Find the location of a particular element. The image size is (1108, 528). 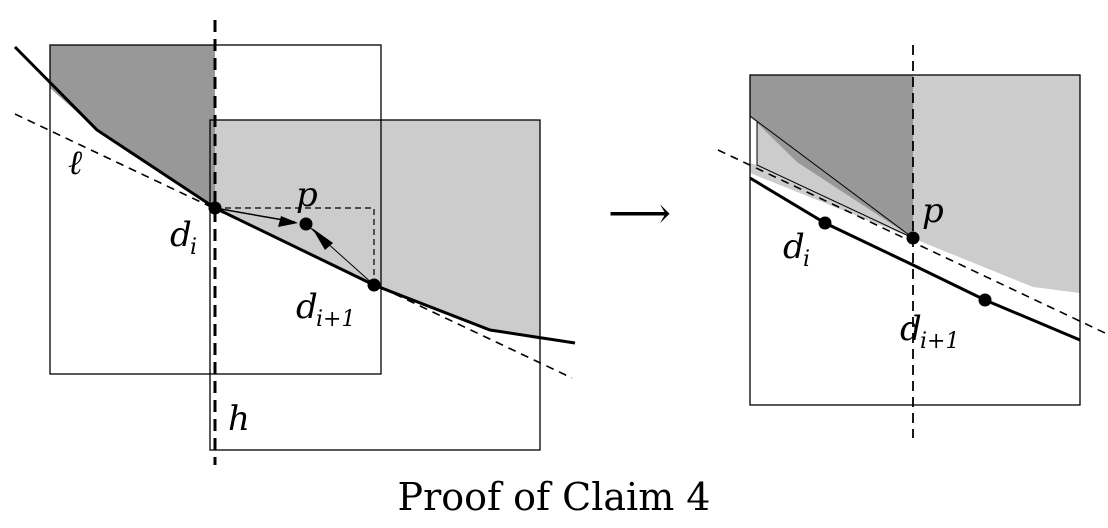

right-point-d-ip1 is located at coordinates (985, 300).